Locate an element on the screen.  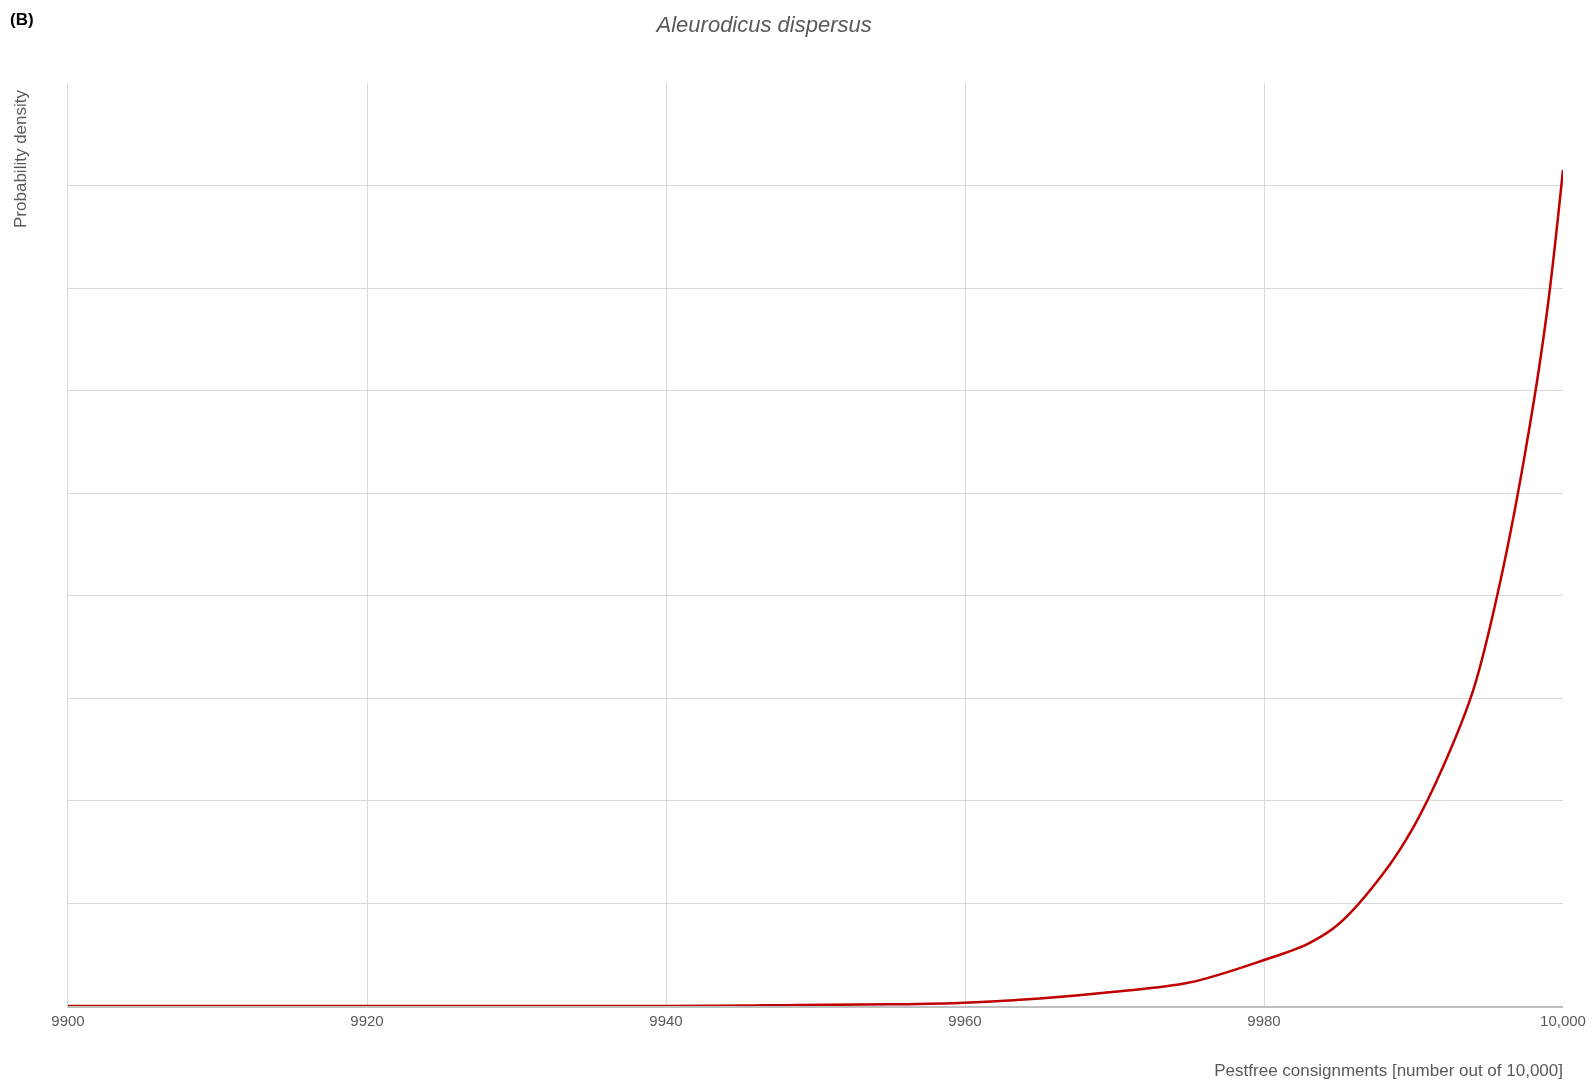
x-tick-label: 9980 is located at coordinates (1264, 1020).